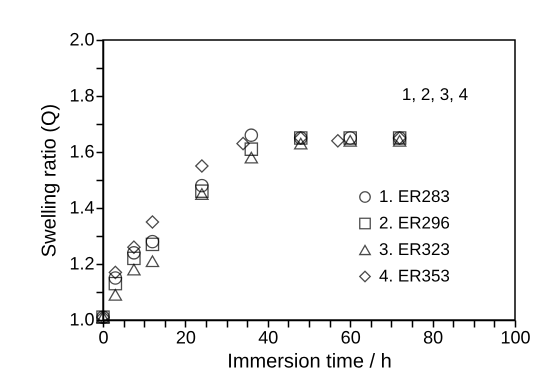 Image resolution: width=544 pixels, height=392 pixels. What do you see at coordinates (81, 320) in the screenshot?
I see `y-tick-label: 1.0` at bounding box center [81, 320].